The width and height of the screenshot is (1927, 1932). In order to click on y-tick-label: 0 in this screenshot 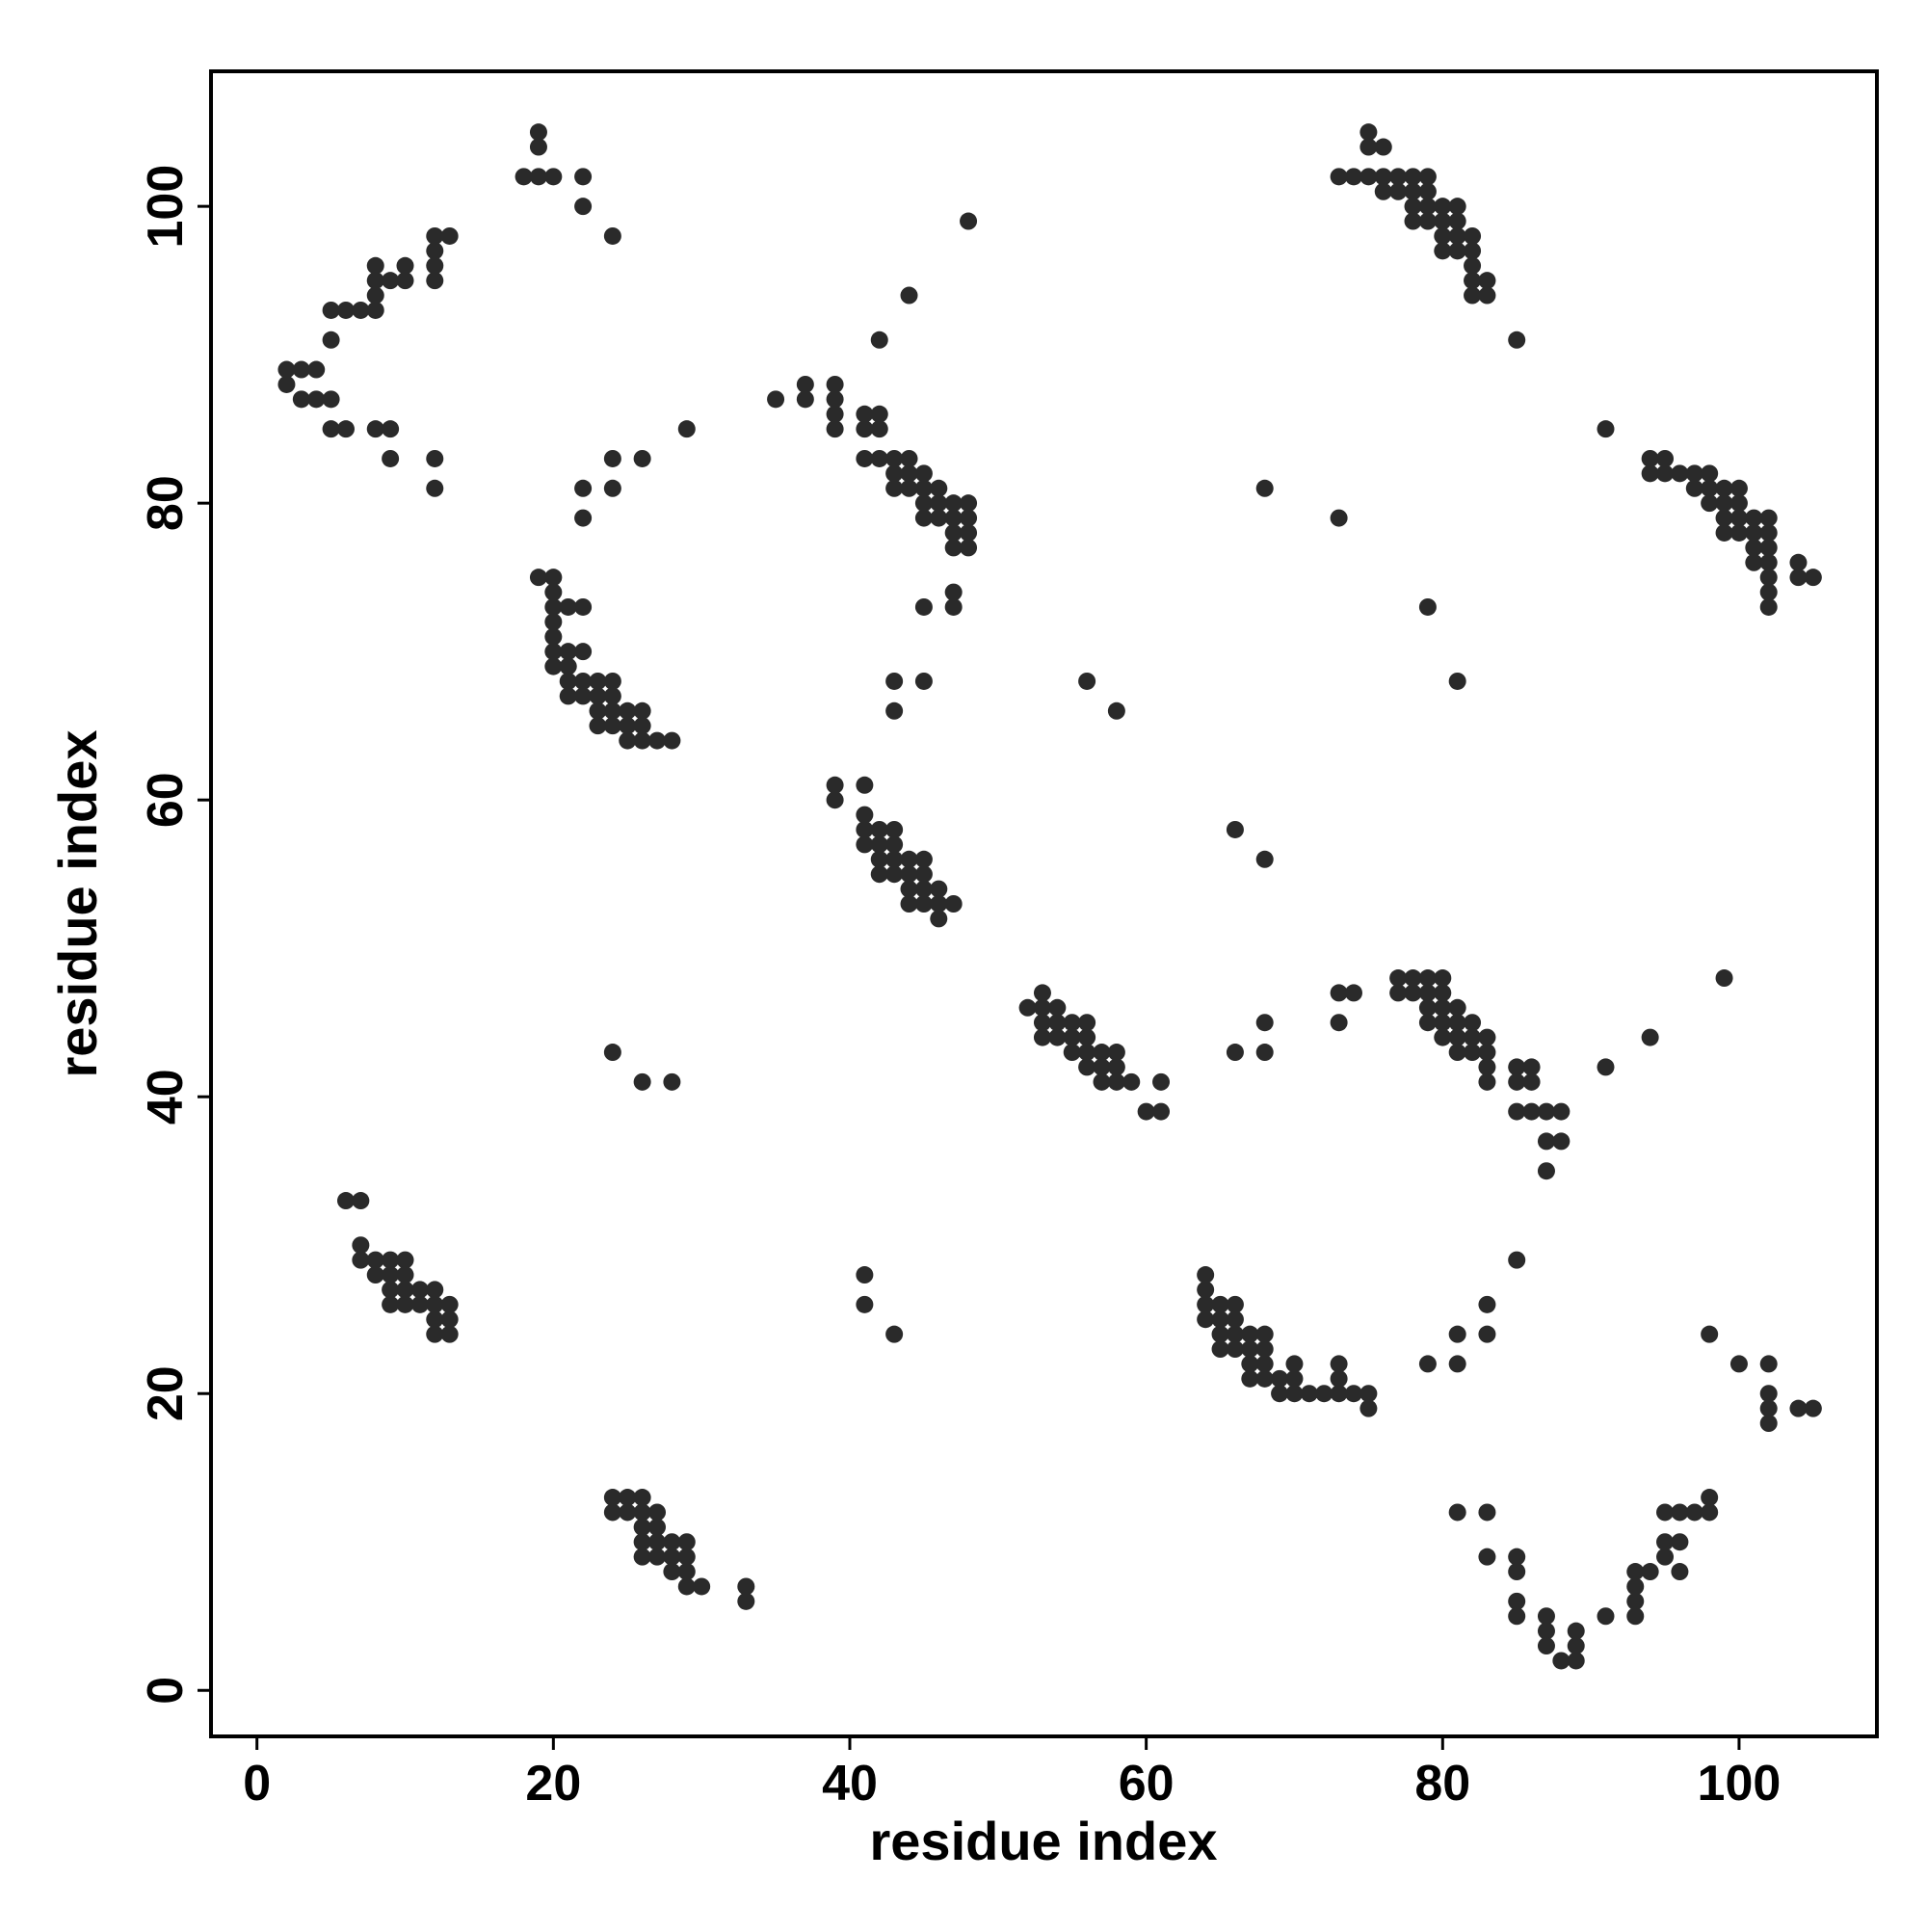, I will do `click(166, 1691)`.